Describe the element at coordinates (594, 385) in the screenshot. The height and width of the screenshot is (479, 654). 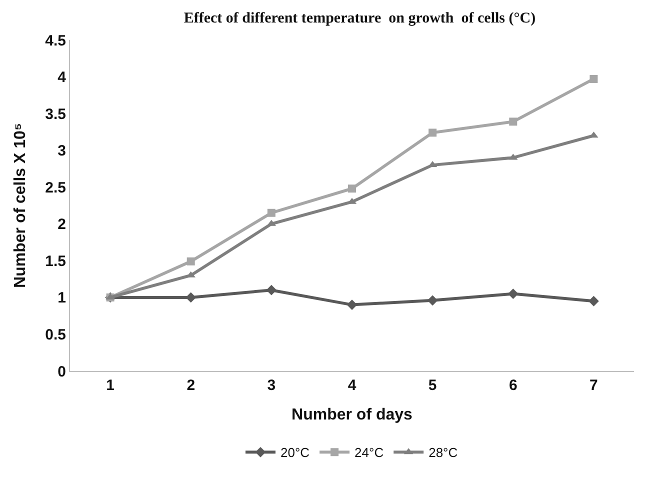
I see `x-tick-label: 7` at that location.